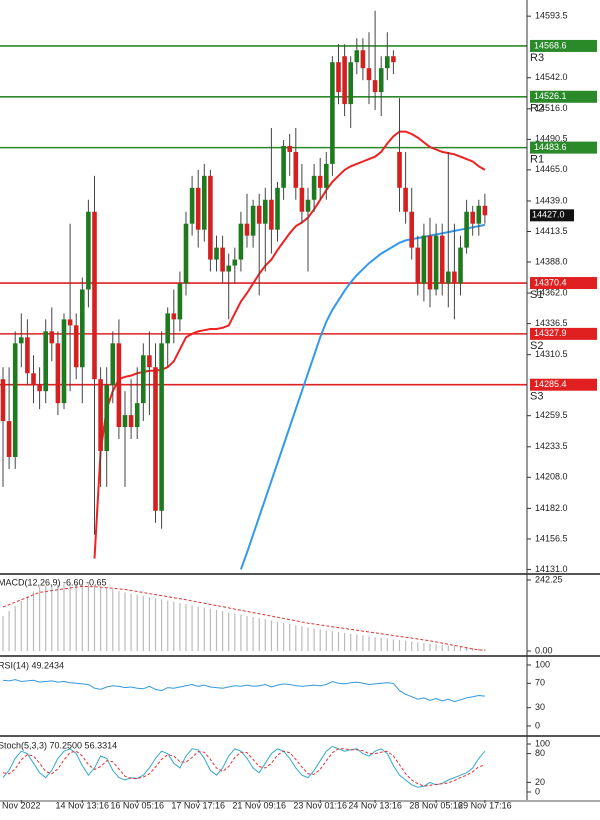 The image size is (600, 820). I want to click on y-tick-label: 14208.0, so click(551, 477).